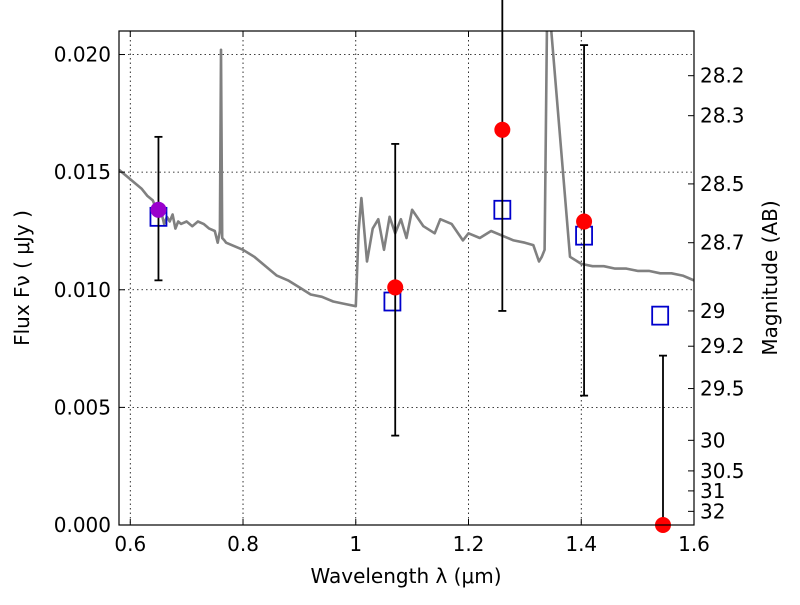  I want to click on y2-tick-label: 30, so click(712, 440).